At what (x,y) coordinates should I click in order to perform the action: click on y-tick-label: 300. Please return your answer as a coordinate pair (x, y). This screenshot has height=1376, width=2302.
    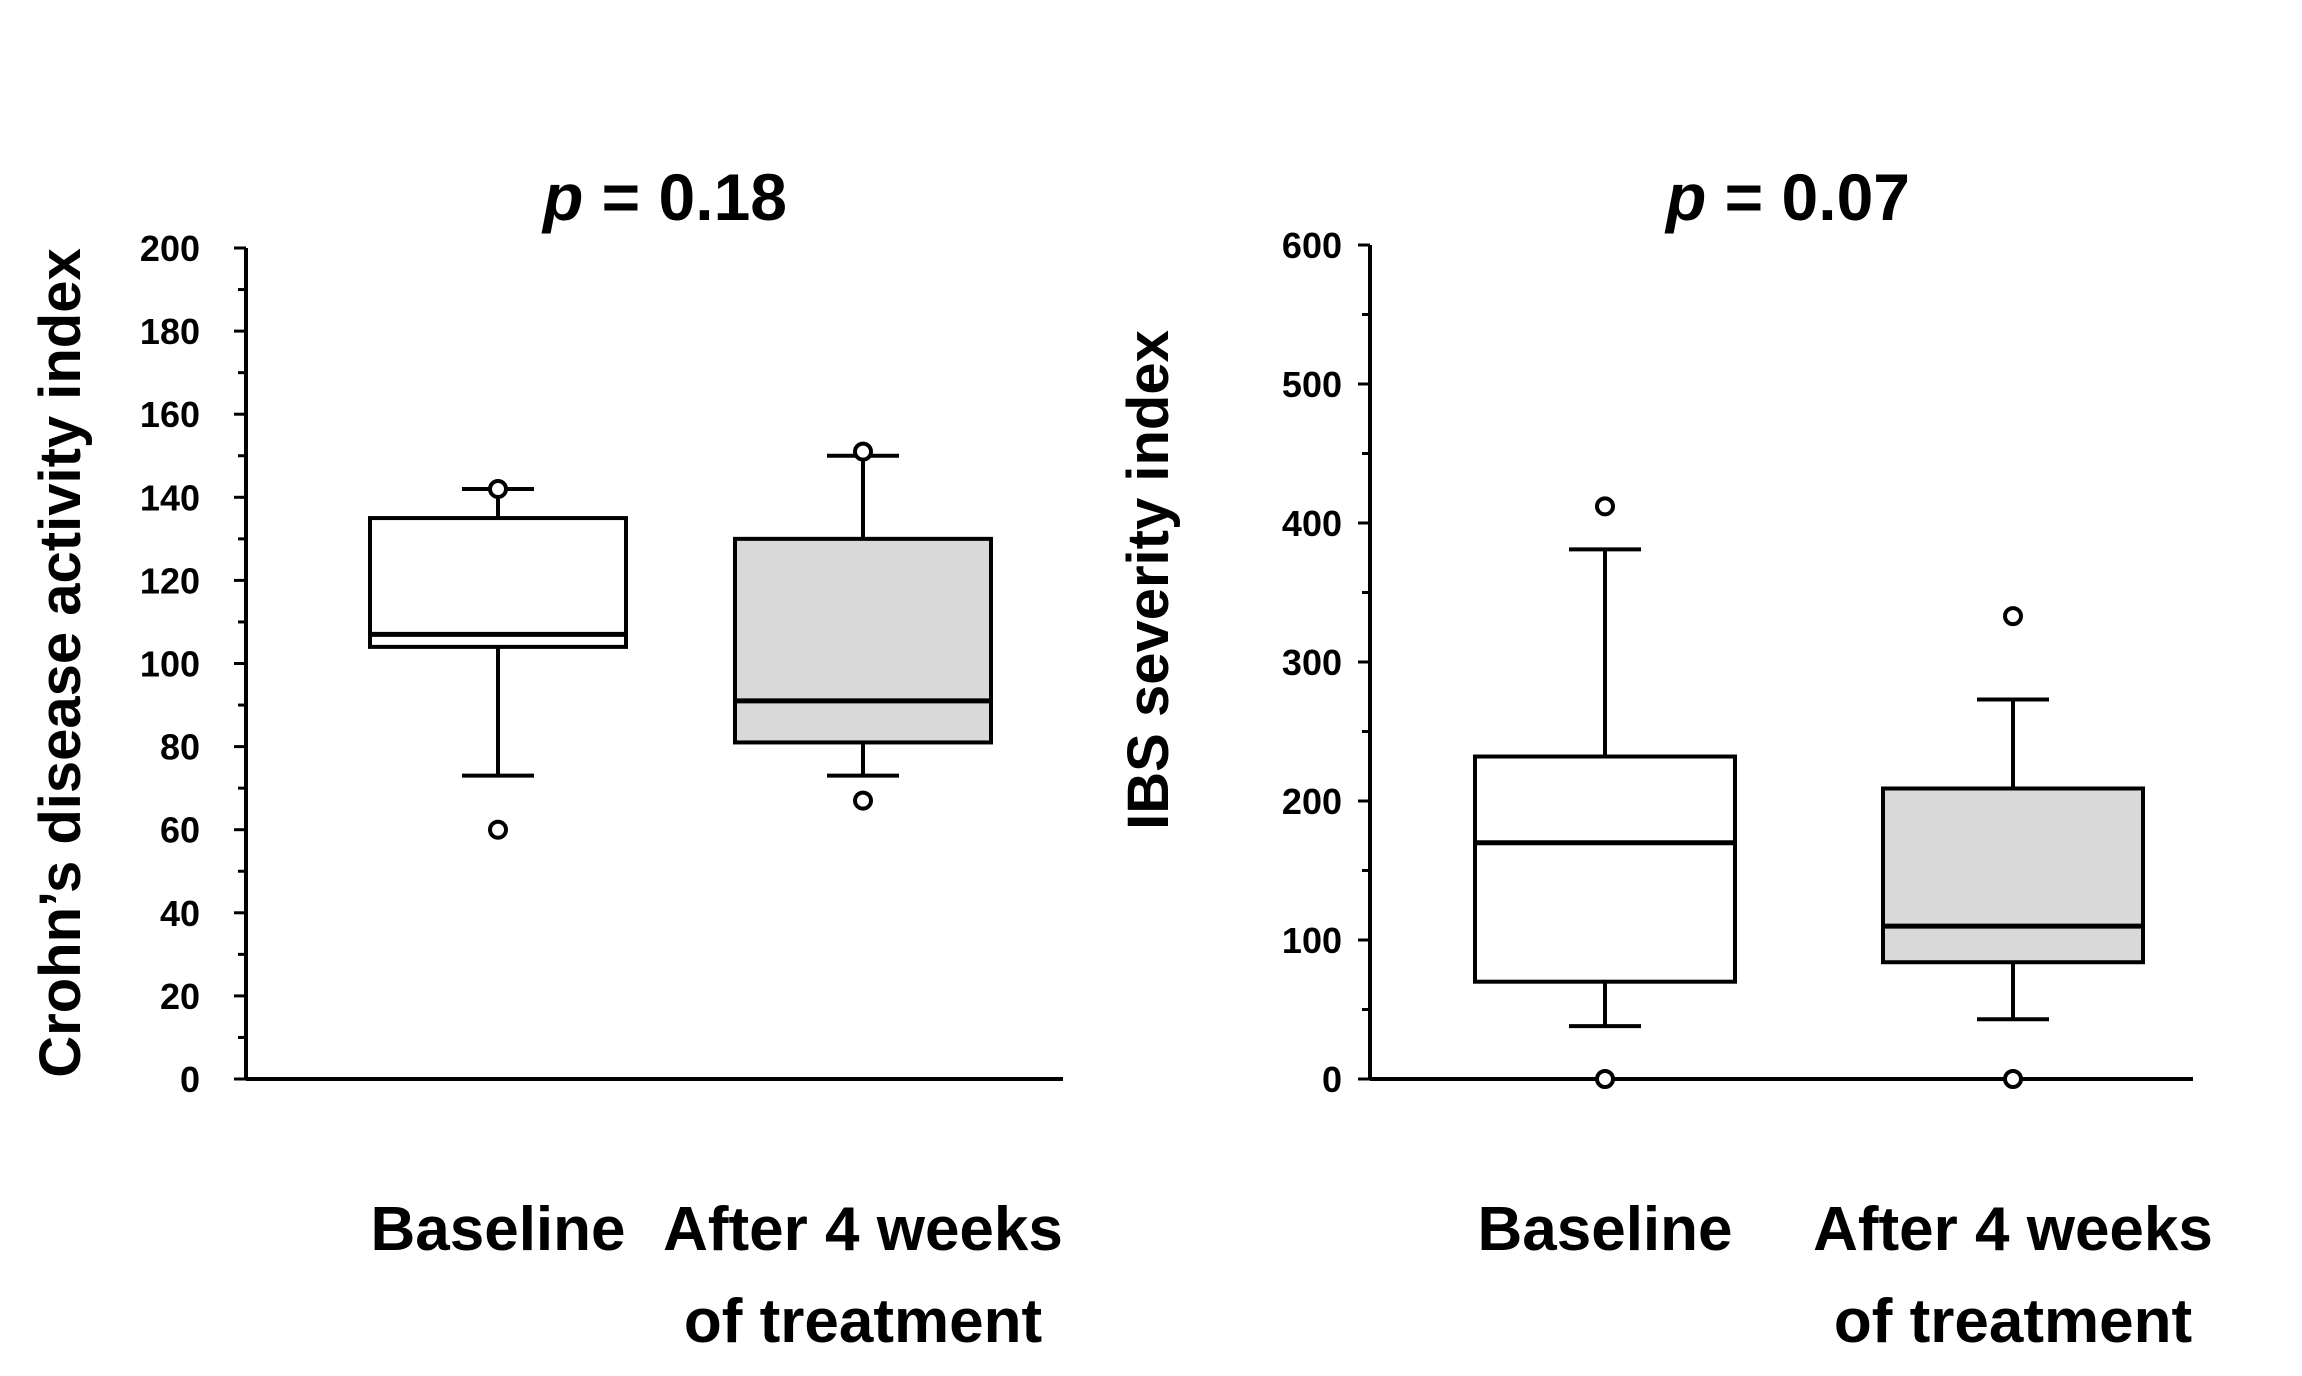
    Looking at the image, I should click on (1312, 662).